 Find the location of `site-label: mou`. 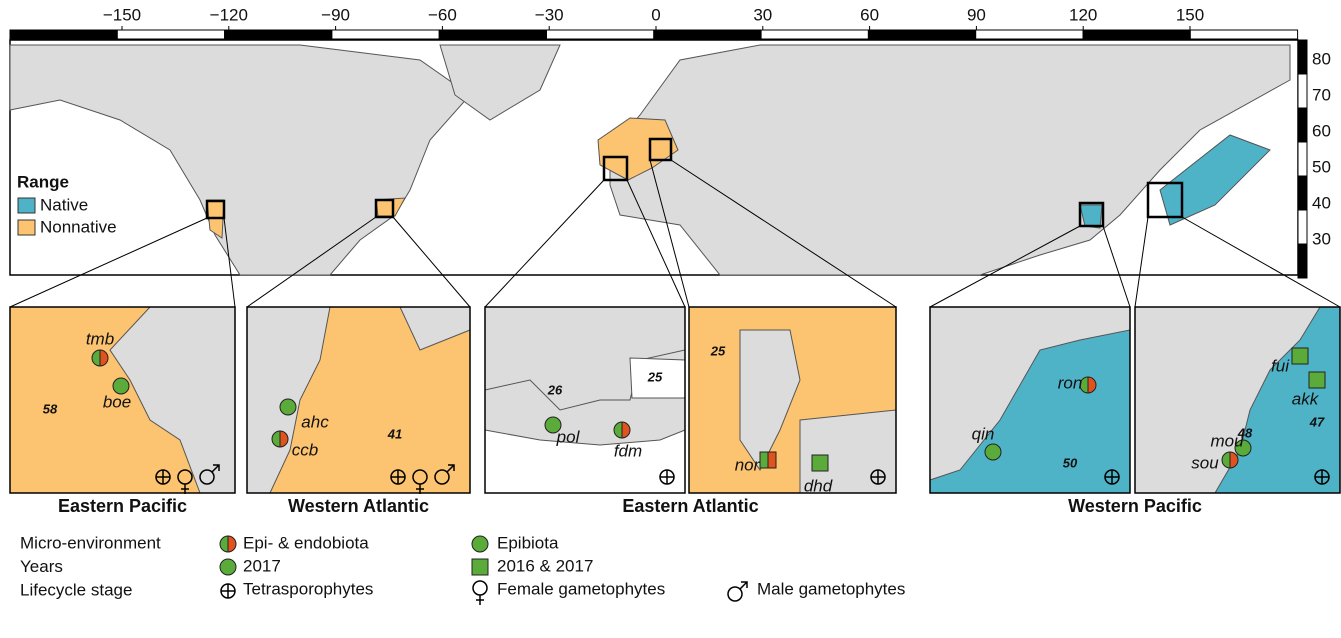

site-label: mou is located at coordinates (1227, 440).